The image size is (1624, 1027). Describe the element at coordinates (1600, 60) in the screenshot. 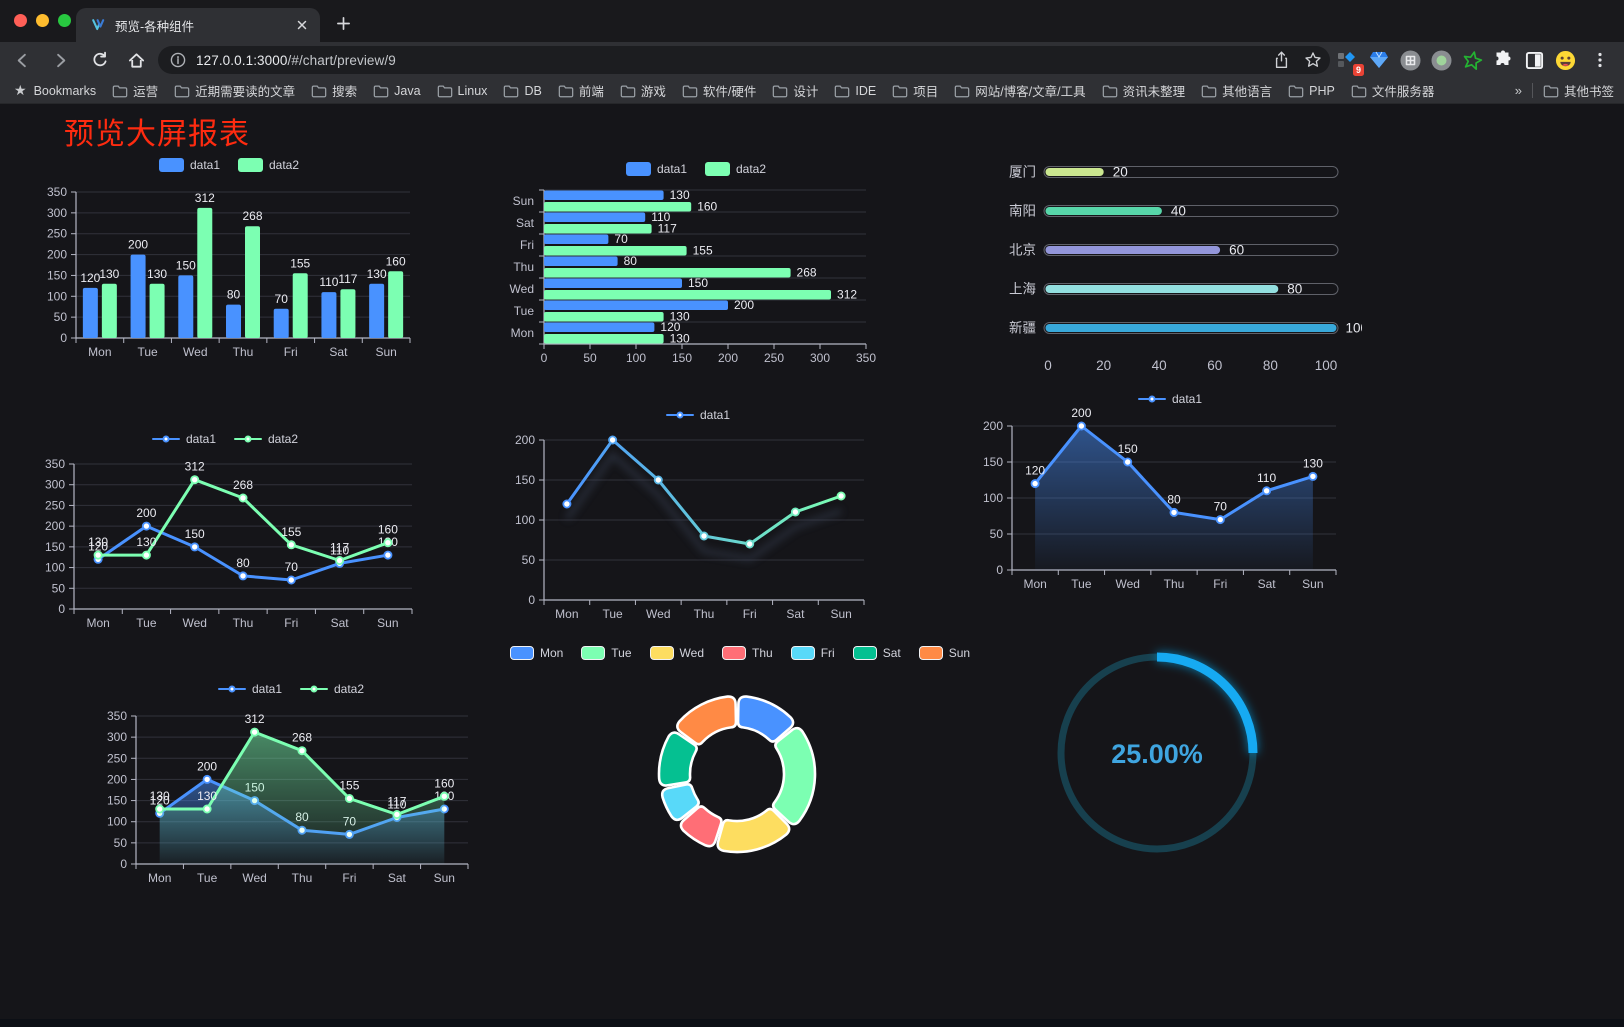

I see `browser-menu-kebab-icon` at that location.